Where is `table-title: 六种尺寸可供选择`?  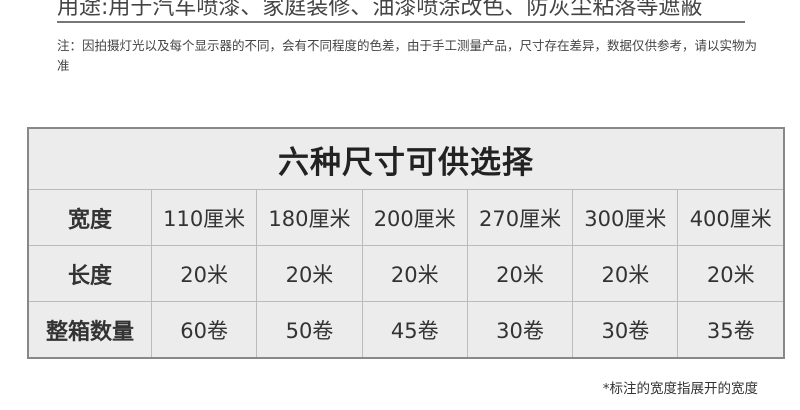 table-title: 六种尺寸可供选择 is located at coordinates (406, 158).